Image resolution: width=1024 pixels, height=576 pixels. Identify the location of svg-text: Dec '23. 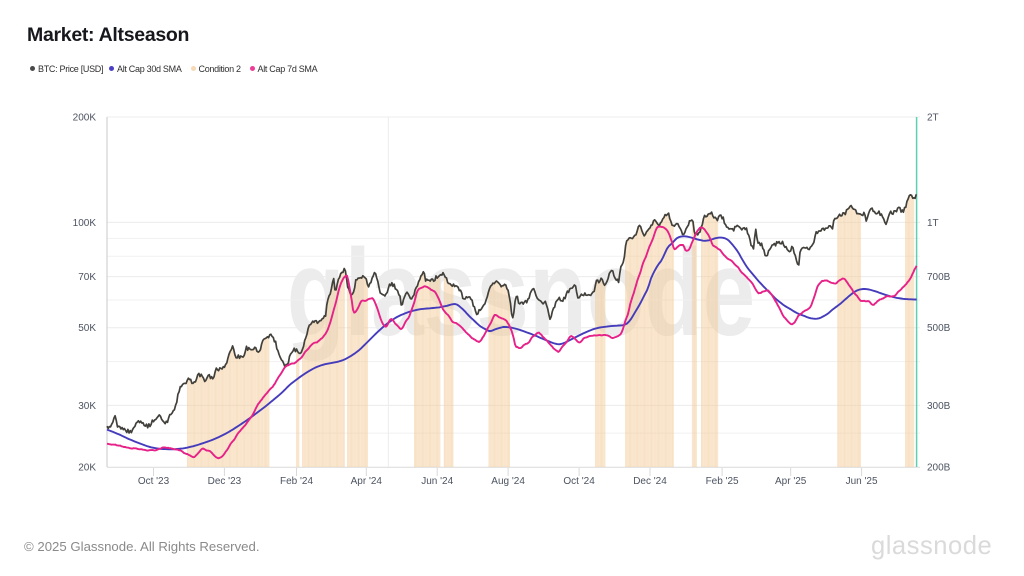
(225, 481).